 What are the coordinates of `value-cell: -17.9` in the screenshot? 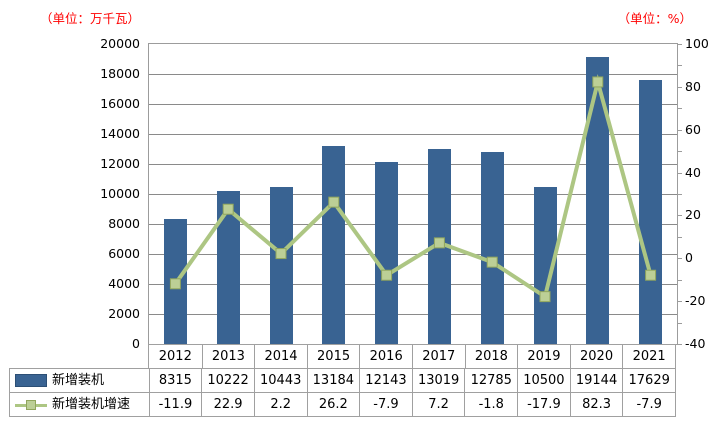 It's located at (543, 404).